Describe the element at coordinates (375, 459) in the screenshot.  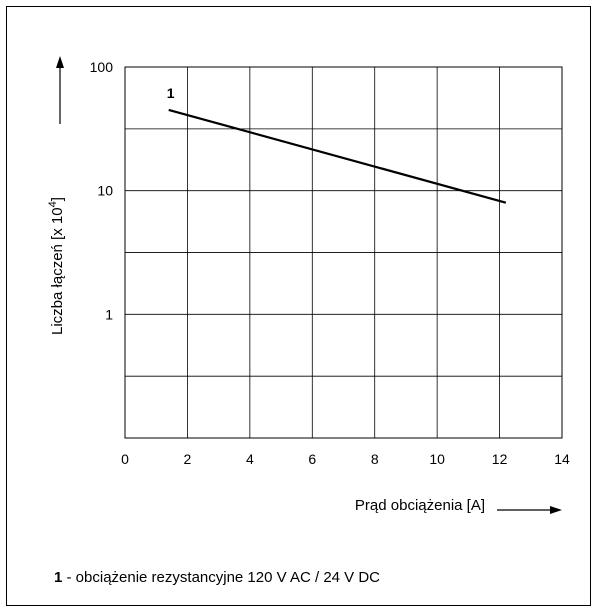
I see `x-tick-label: 8` at that location.